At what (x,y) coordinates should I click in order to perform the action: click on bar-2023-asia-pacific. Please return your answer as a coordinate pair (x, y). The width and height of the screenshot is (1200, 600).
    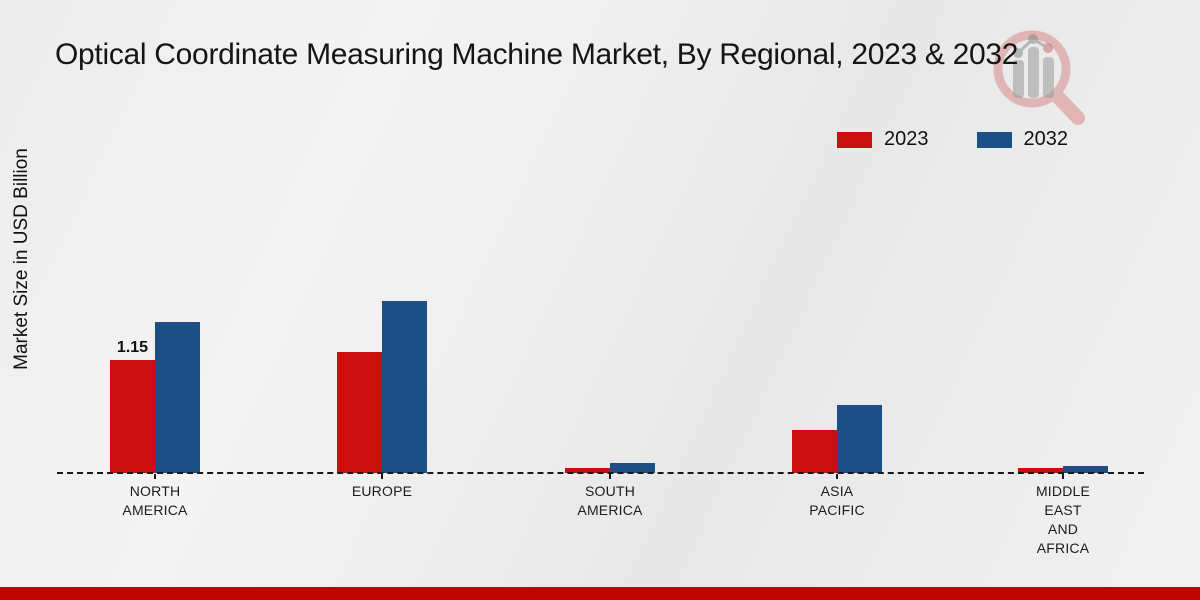
    Looking at the image, I should click on (814, 451).